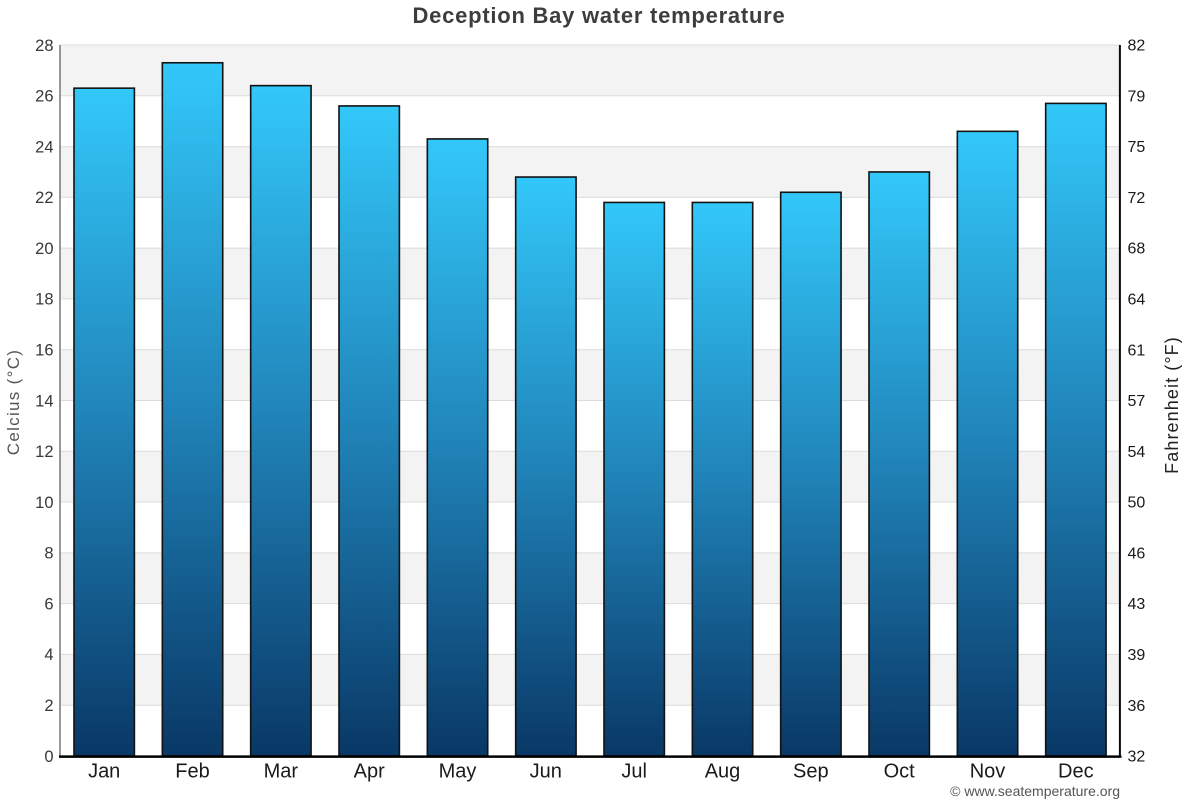 This screenshot has width=1200, height=800. What do you see at coordinates (1076, 772) in the screenshot?
I see `svg-text: Dec` at bounding box center [1076, 772].